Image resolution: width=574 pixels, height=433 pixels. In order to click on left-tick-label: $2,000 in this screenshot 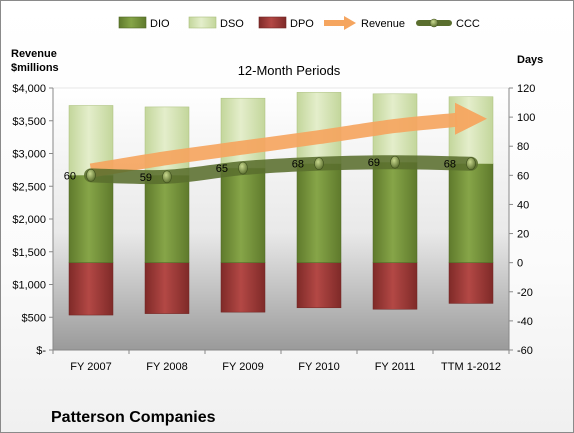, I will do `click(29, 220)`.